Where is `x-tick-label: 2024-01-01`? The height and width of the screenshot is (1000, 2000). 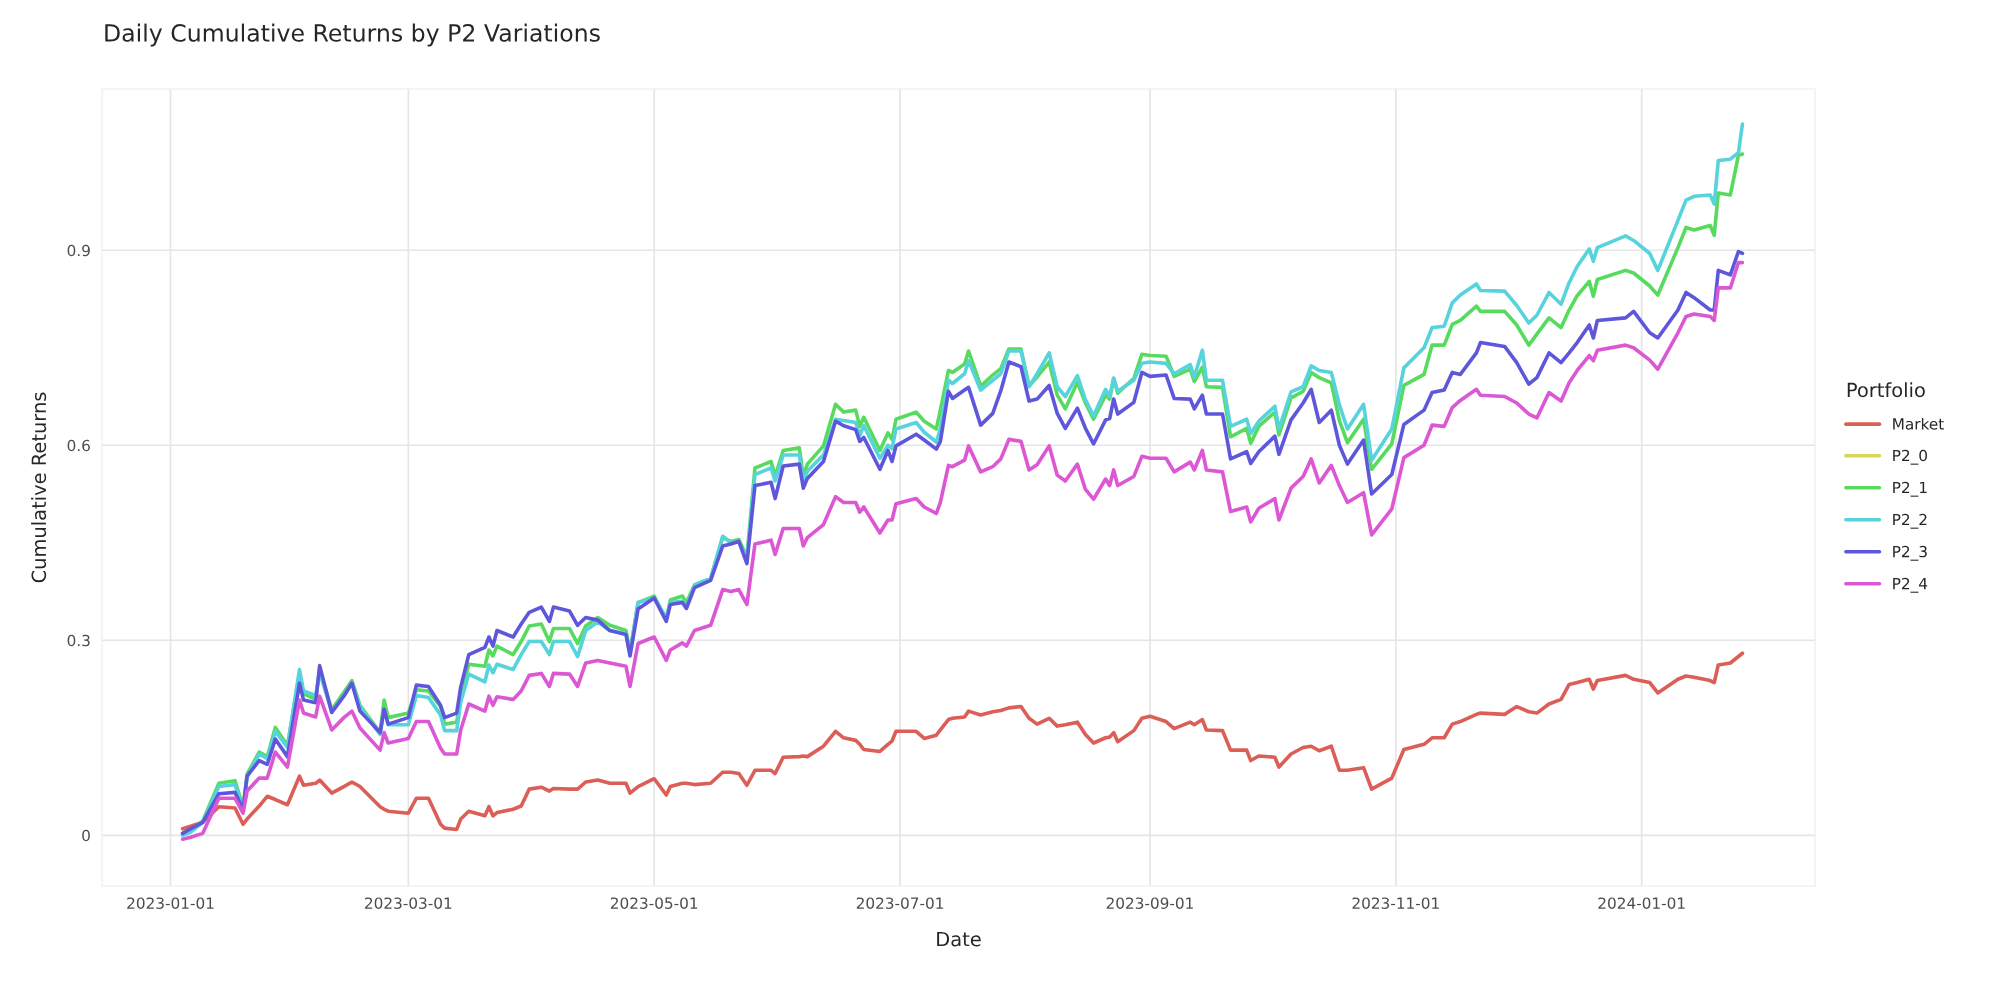 x-tick-label: 2024-01-01 is located at coordinates (1641, 903).